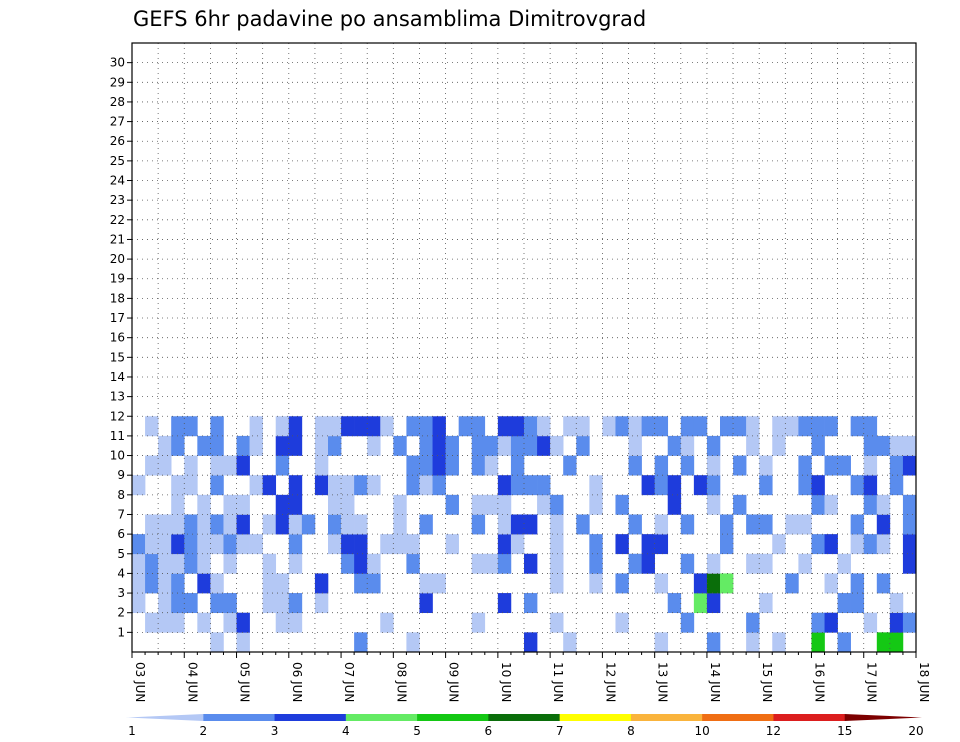 The image size is (960, 742). Describe the element at coordinates (506, 682) in the screenshot. I see `x-tick-label: 10 JUN` at that location.